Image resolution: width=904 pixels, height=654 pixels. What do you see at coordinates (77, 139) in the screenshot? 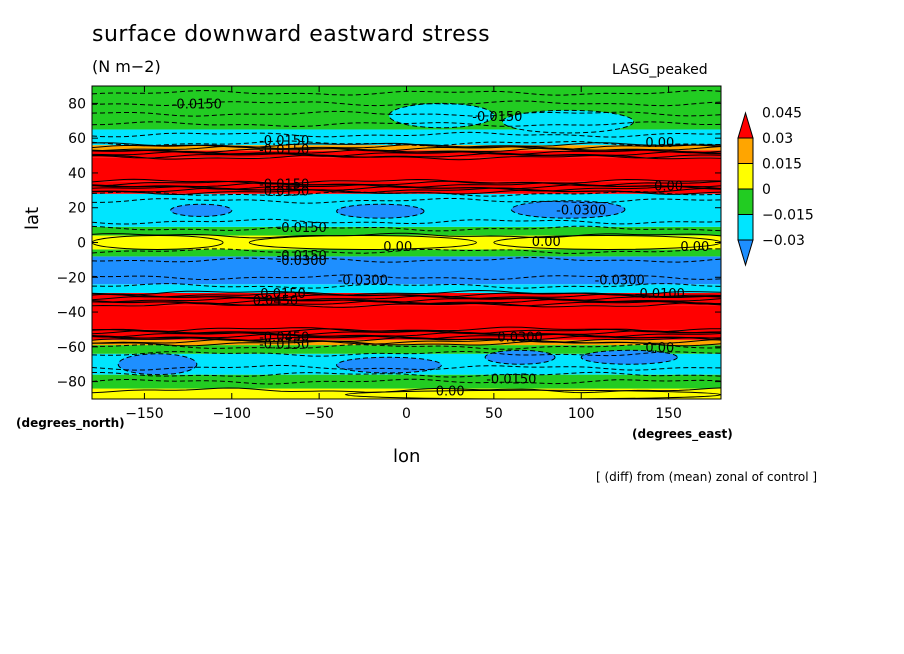
I see `y-tick-label: 60` at bounding box center [77, 139].